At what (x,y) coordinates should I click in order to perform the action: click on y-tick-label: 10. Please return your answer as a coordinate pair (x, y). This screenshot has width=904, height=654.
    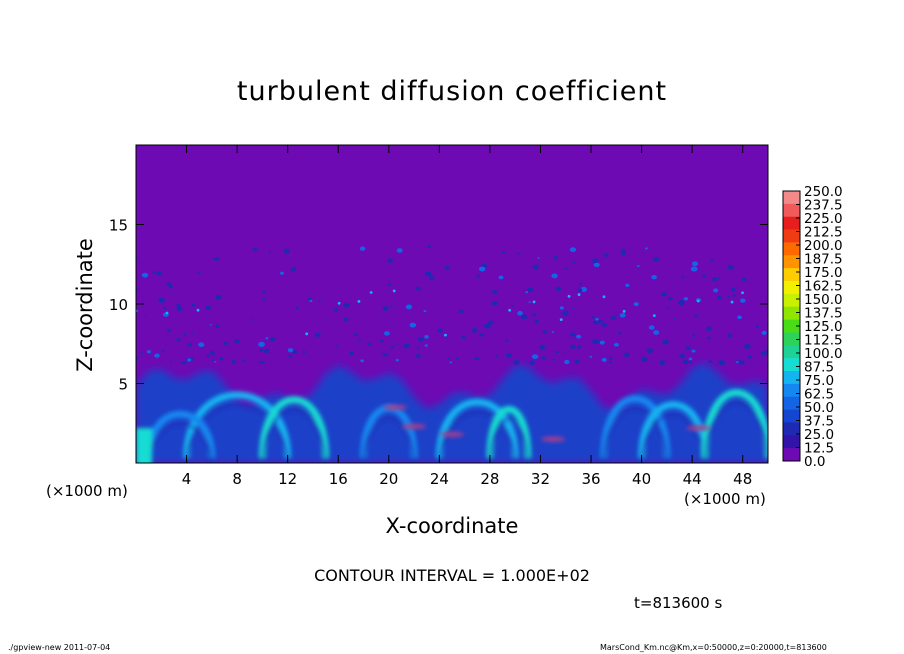
    Looking at the image, I should click on (118, 305).